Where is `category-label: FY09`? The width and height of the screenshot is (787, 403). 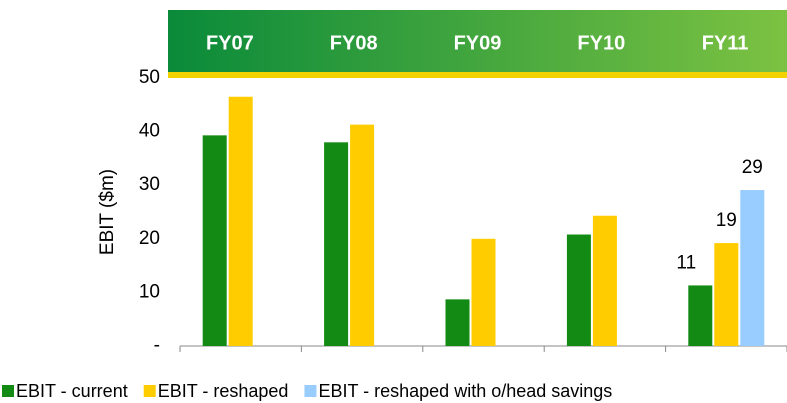 category-label: FY09 is located at coordinates (478, 43).